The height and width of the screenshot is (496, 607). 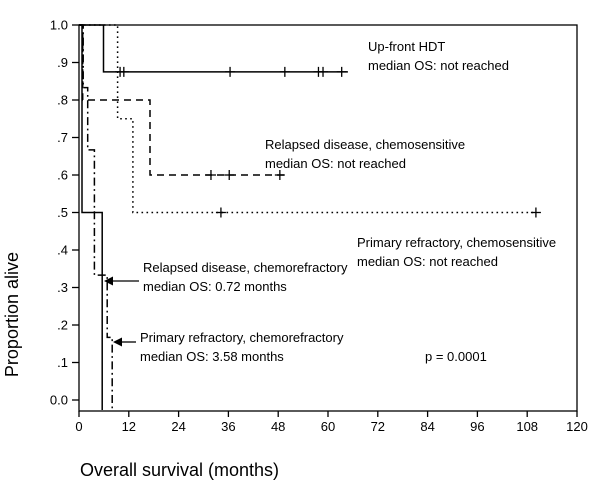 I want to click on x-tick-label: 24, so click(x=178, y=426).